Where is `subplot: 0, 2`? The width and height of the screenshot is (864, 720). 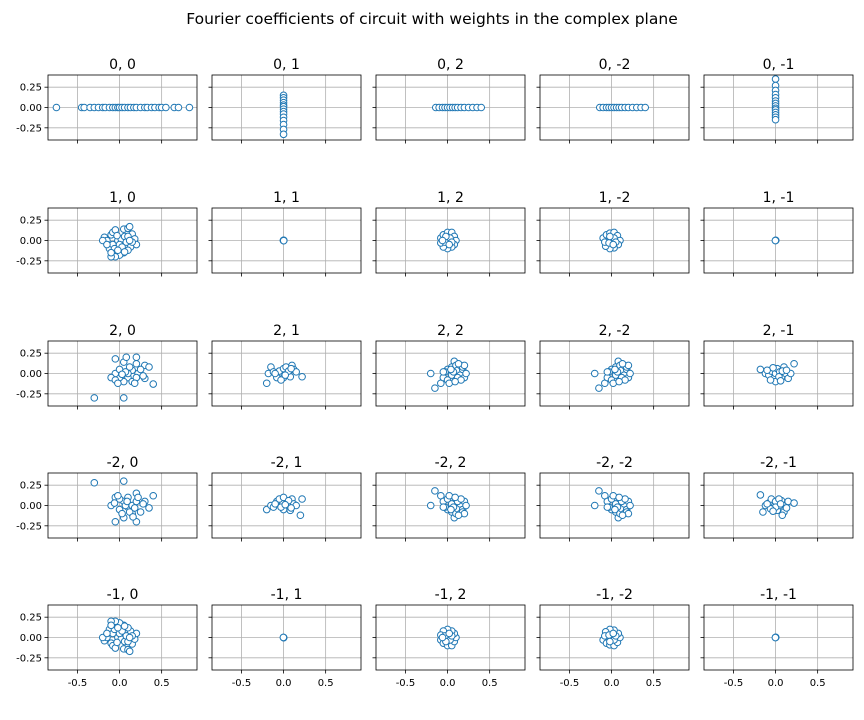
subplot: 0, 2 is located at coordinates (449, 100).